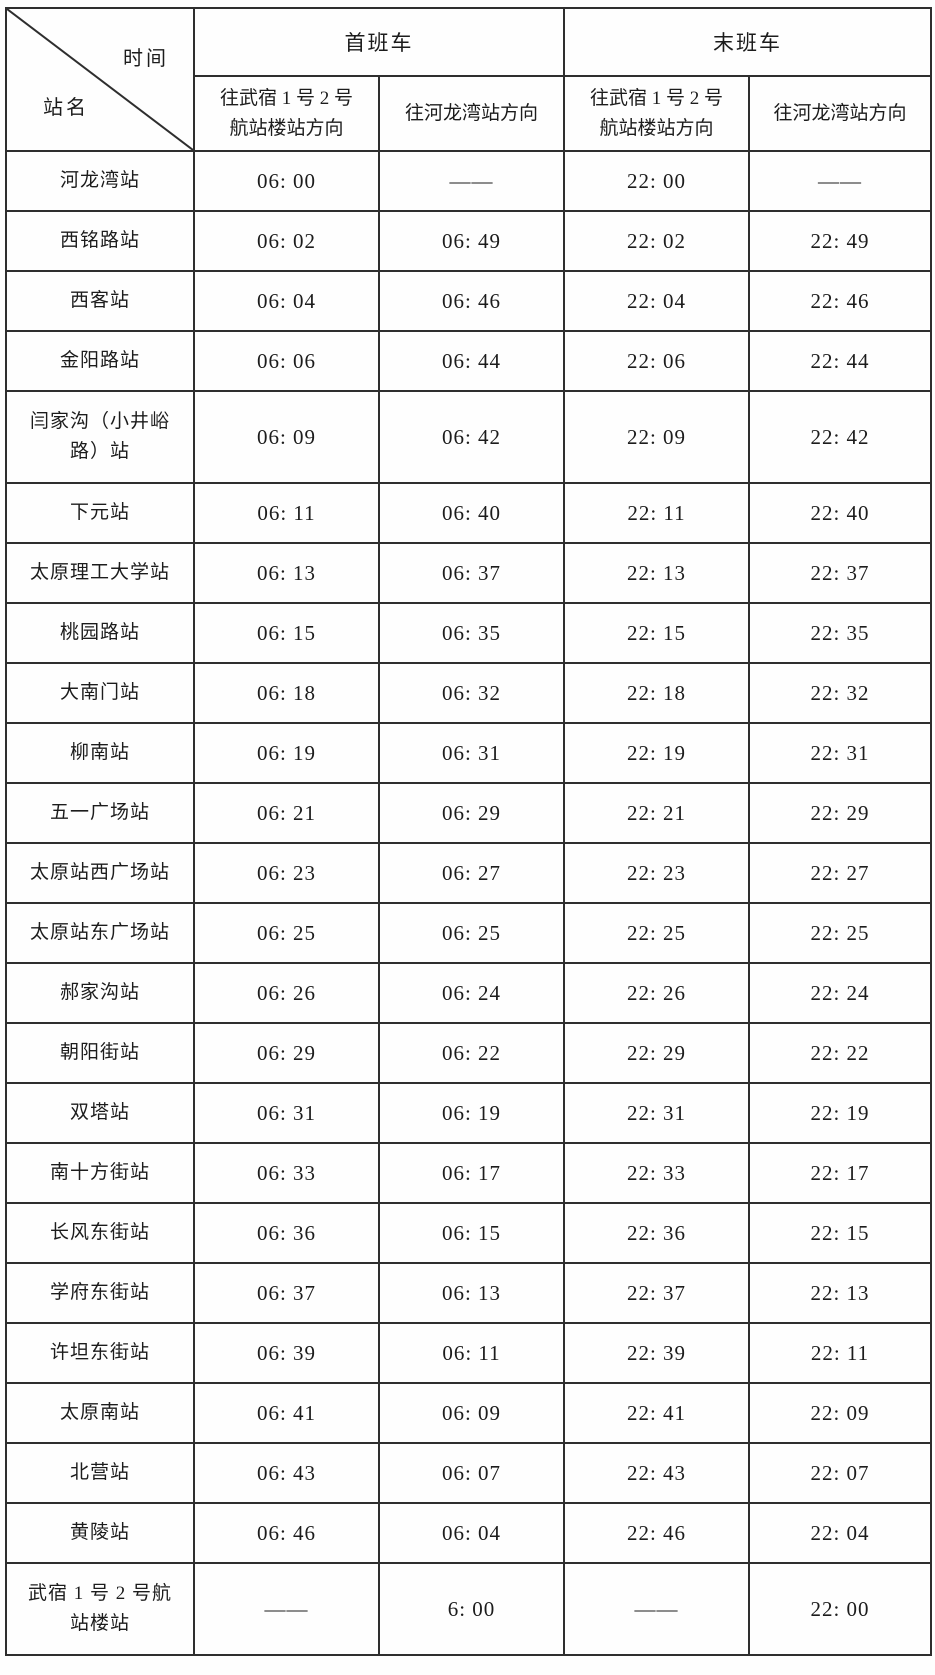  I want to click on header-direction-helongwan-first: 往河龙湾站方向, so click(471, 113).